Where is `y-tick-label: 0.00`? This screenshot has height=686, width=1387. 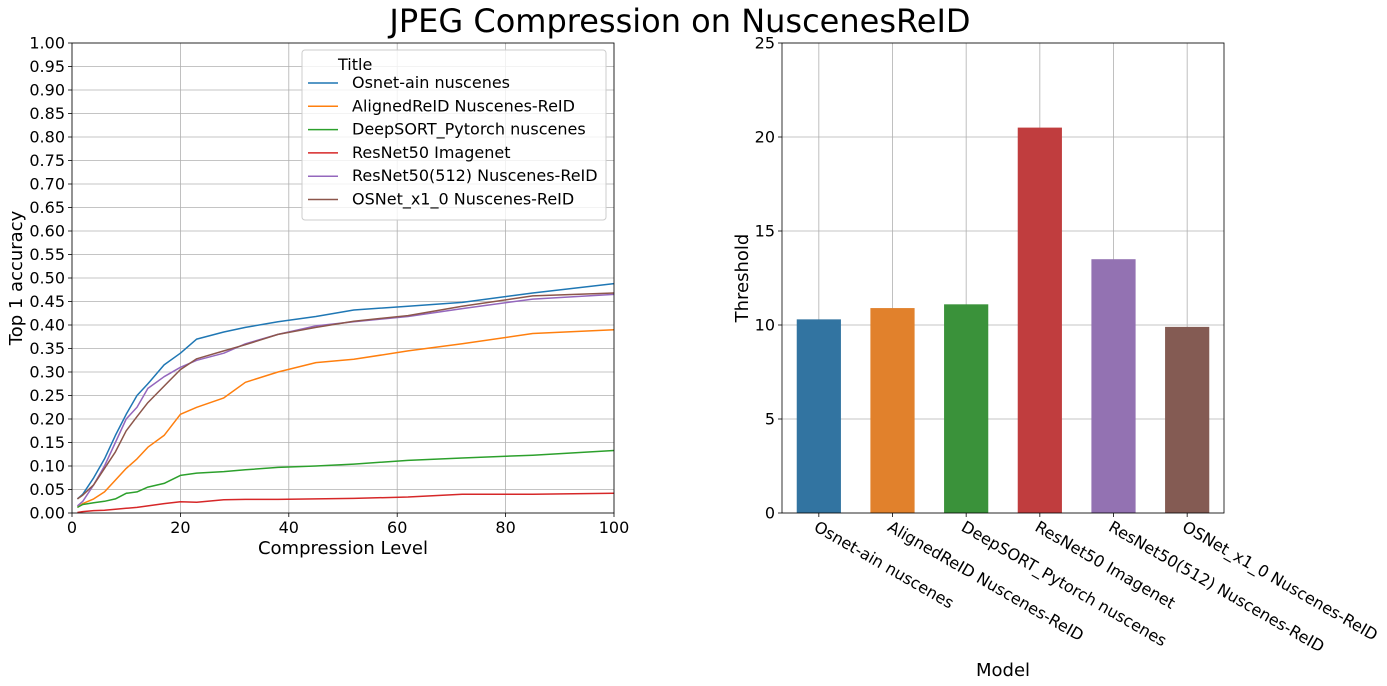 y-tick-label: 0.00 is located at coordinates (47, 513).